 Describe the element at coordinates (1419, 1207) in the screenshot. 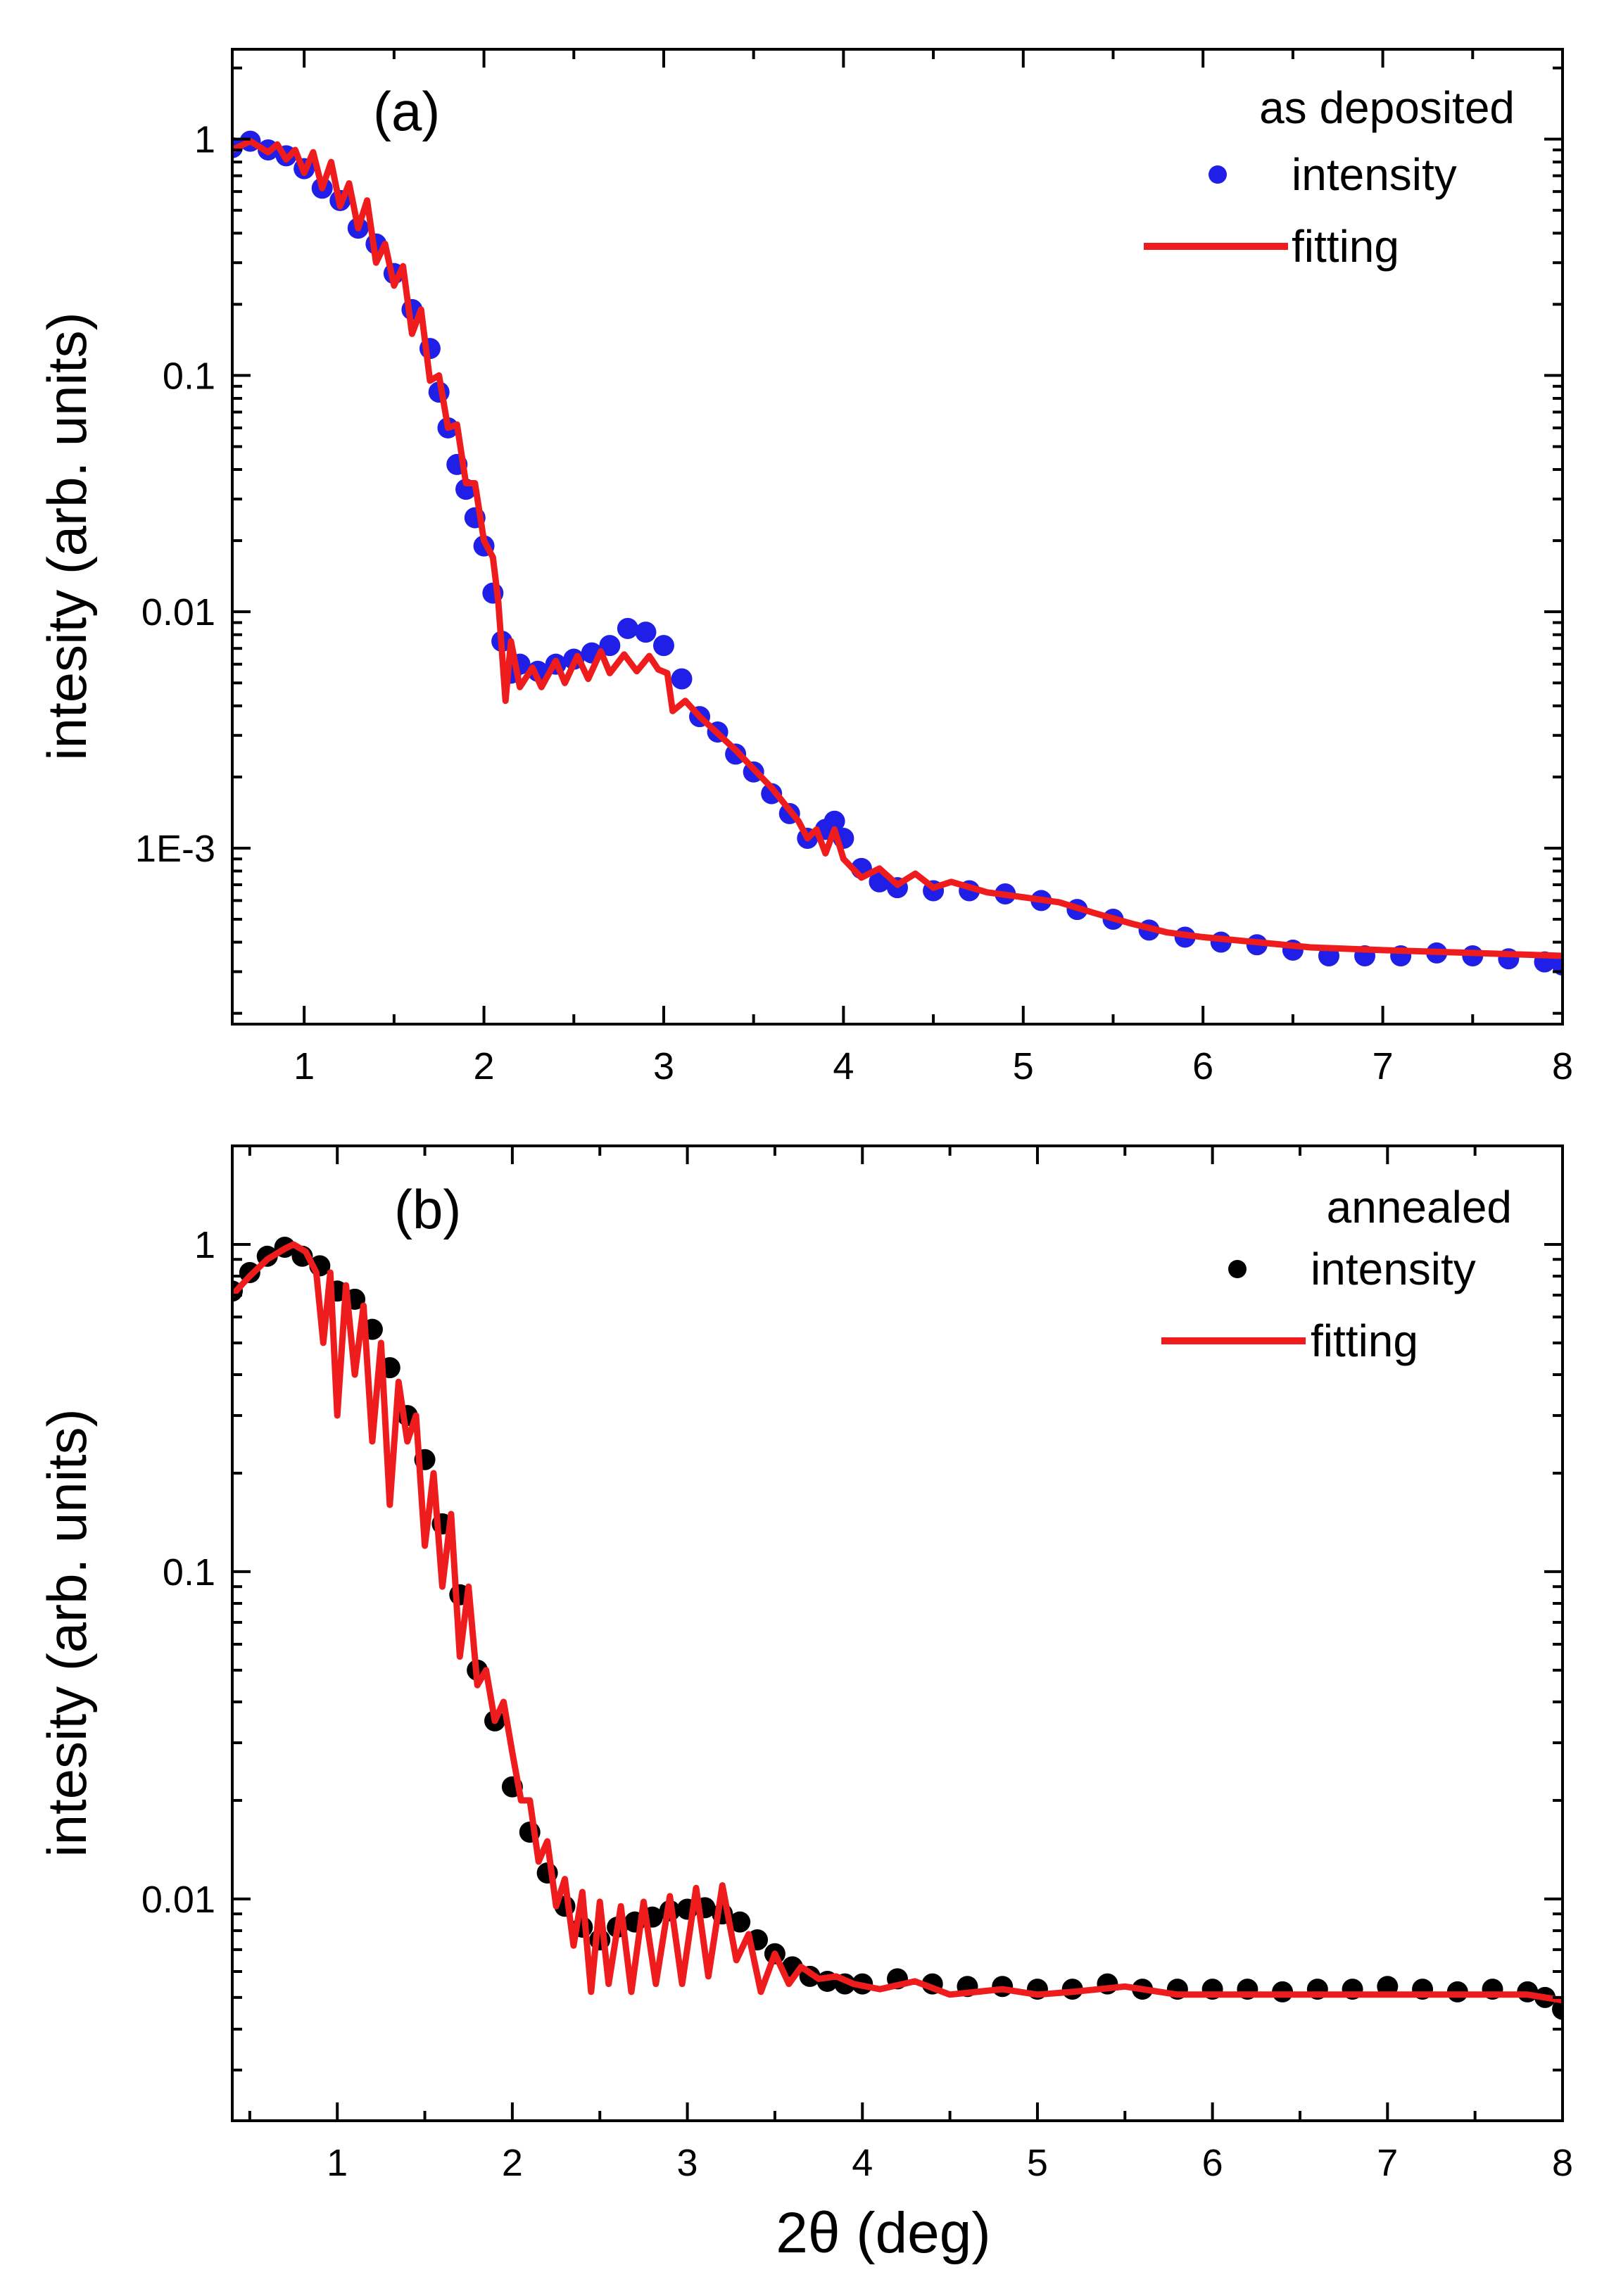

I see `panel-b-legend-title: annealed` at that location.